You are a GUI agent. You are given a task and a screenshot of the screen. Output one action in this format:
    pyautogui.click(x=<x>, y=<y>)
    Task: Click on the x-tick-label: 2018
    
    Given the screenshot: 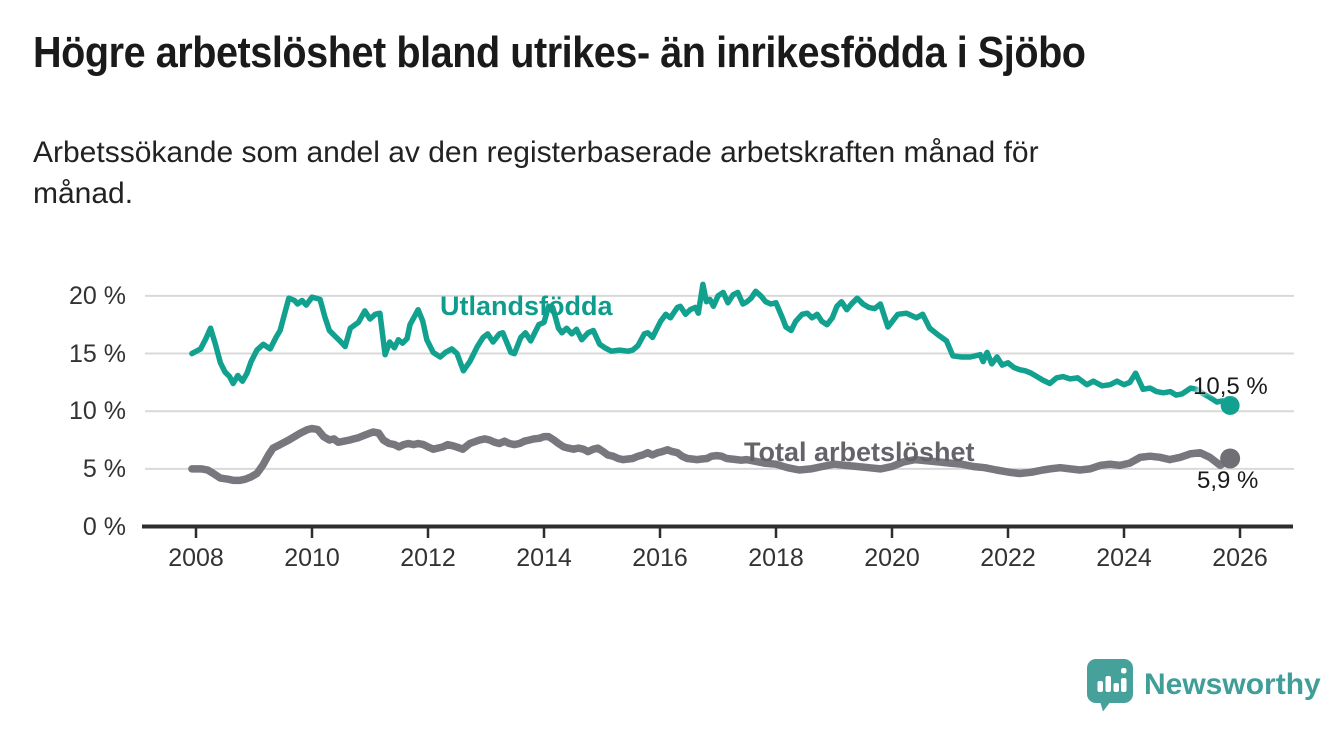 What is the action you would take?
    pyautogui.click(x=776, y=558)
    